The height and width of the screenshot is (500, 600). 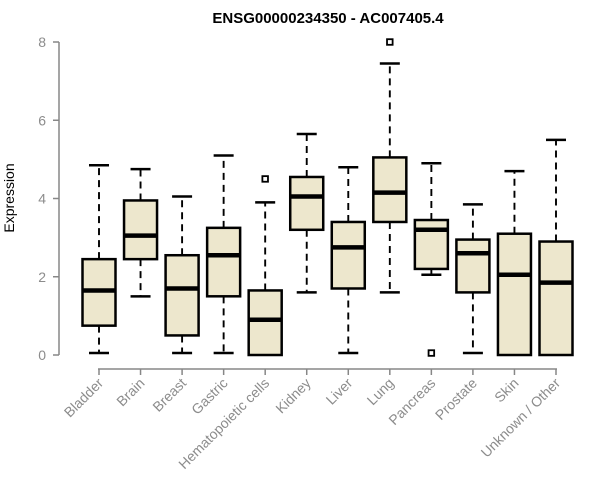 I want to click on box-kidney, so click(x=306, y=213).